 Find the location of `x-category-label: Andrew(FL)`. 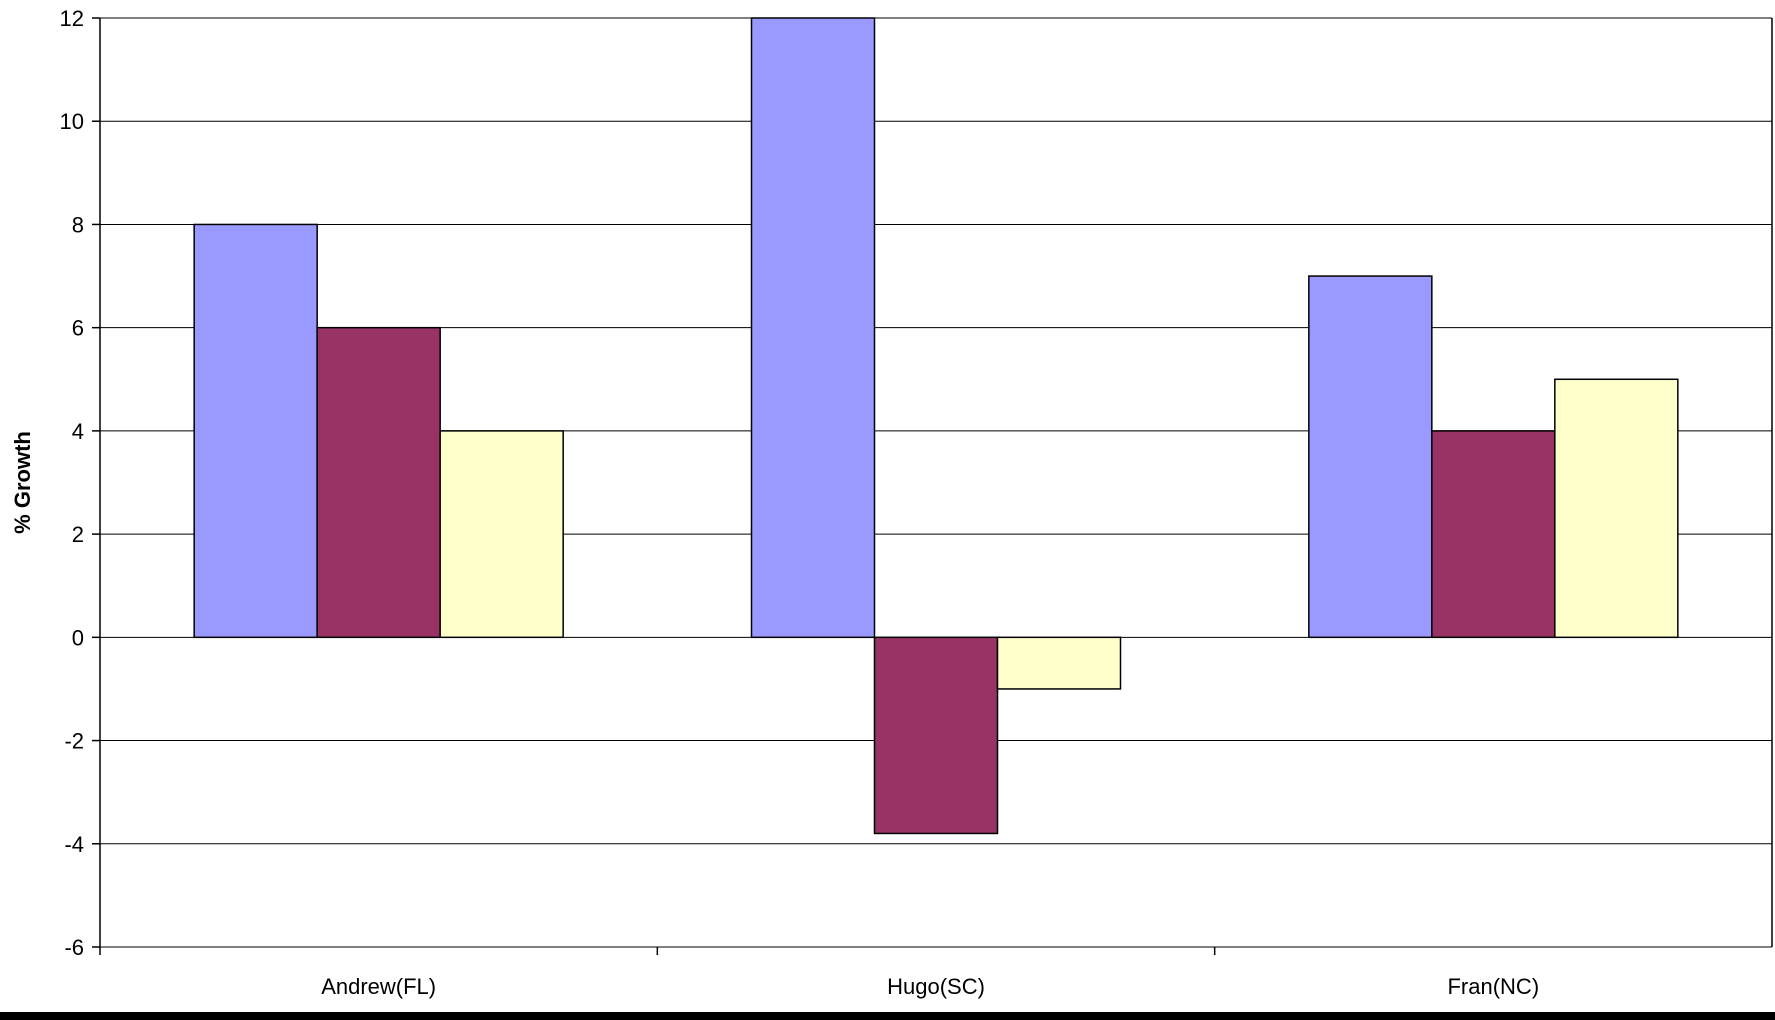

x-category-label: Andrew(FL) is located at coordinates (378, 986).